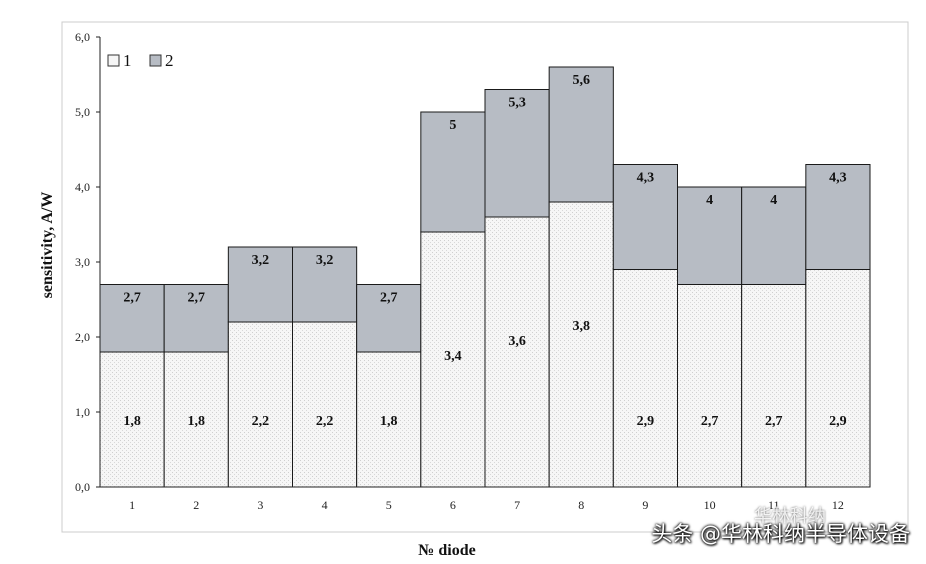 This screenshot has width=926, height=564. I want to click on y-tick-label: 6,0, so click(82, 37).